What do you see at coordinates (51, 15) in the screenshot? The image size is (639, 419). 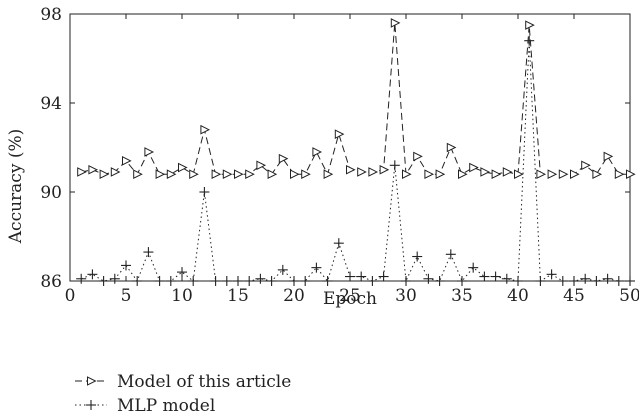 I see `y-tick-label: 98` at bounding box center [51, 15].